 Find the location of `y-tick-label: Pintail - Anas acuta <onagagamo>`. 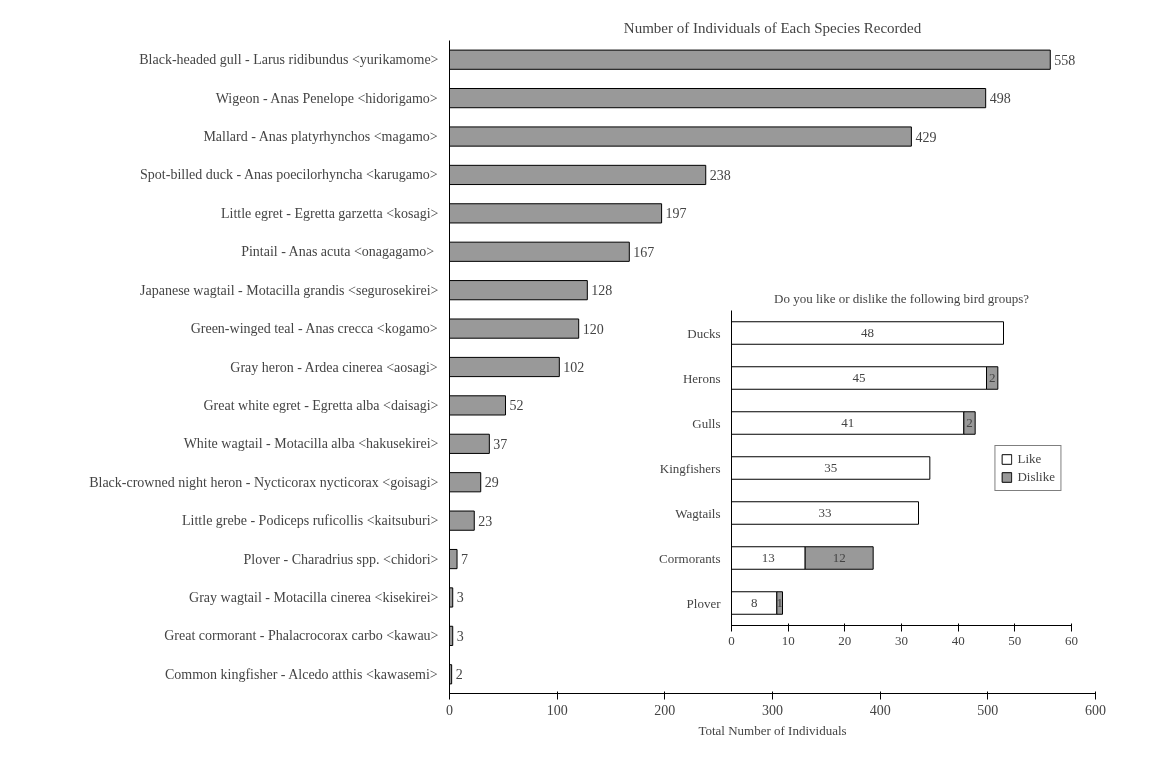

y-tick-label: Pintail - Anas acuta <onagagamo> is located at coordinates (338, 252).